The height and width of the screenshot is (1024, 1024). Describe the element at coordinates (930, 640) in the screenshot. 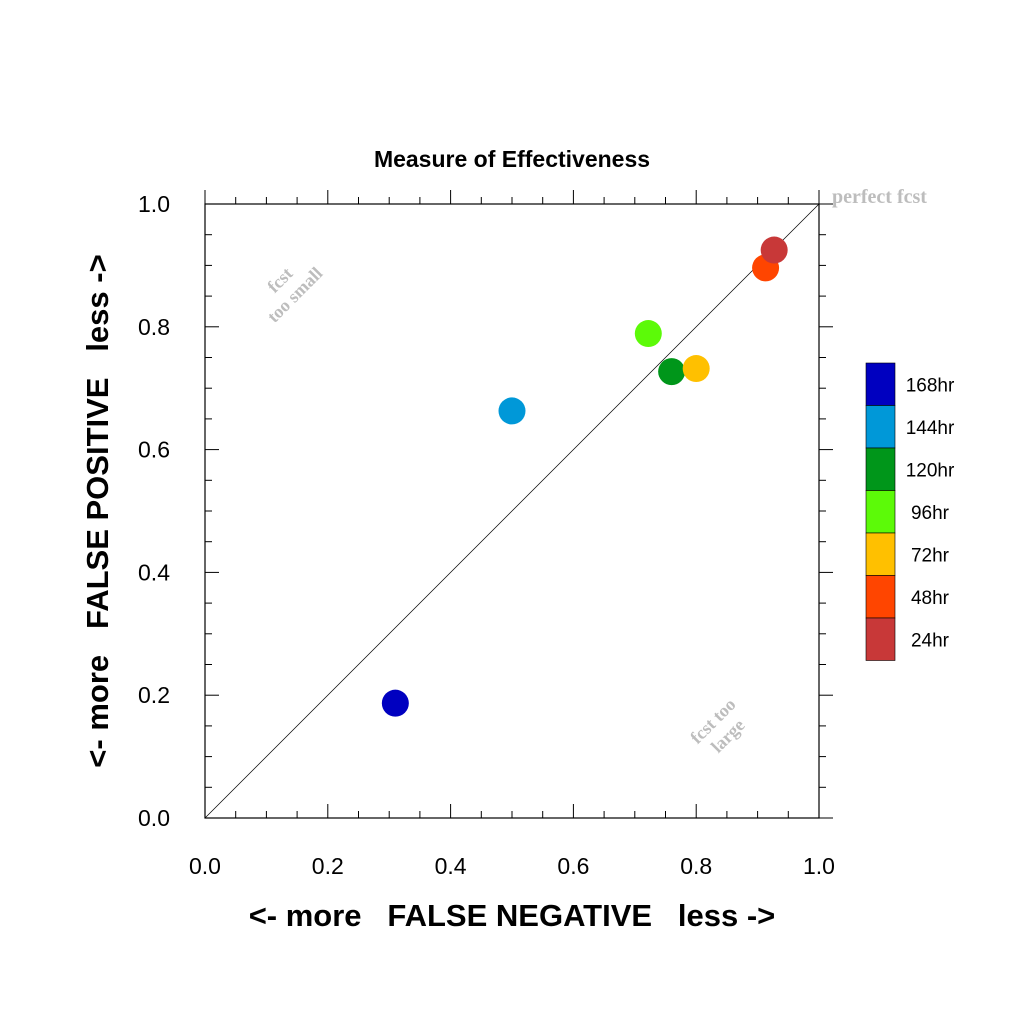

I see `legend-label-24hr: 24hr` at that location.